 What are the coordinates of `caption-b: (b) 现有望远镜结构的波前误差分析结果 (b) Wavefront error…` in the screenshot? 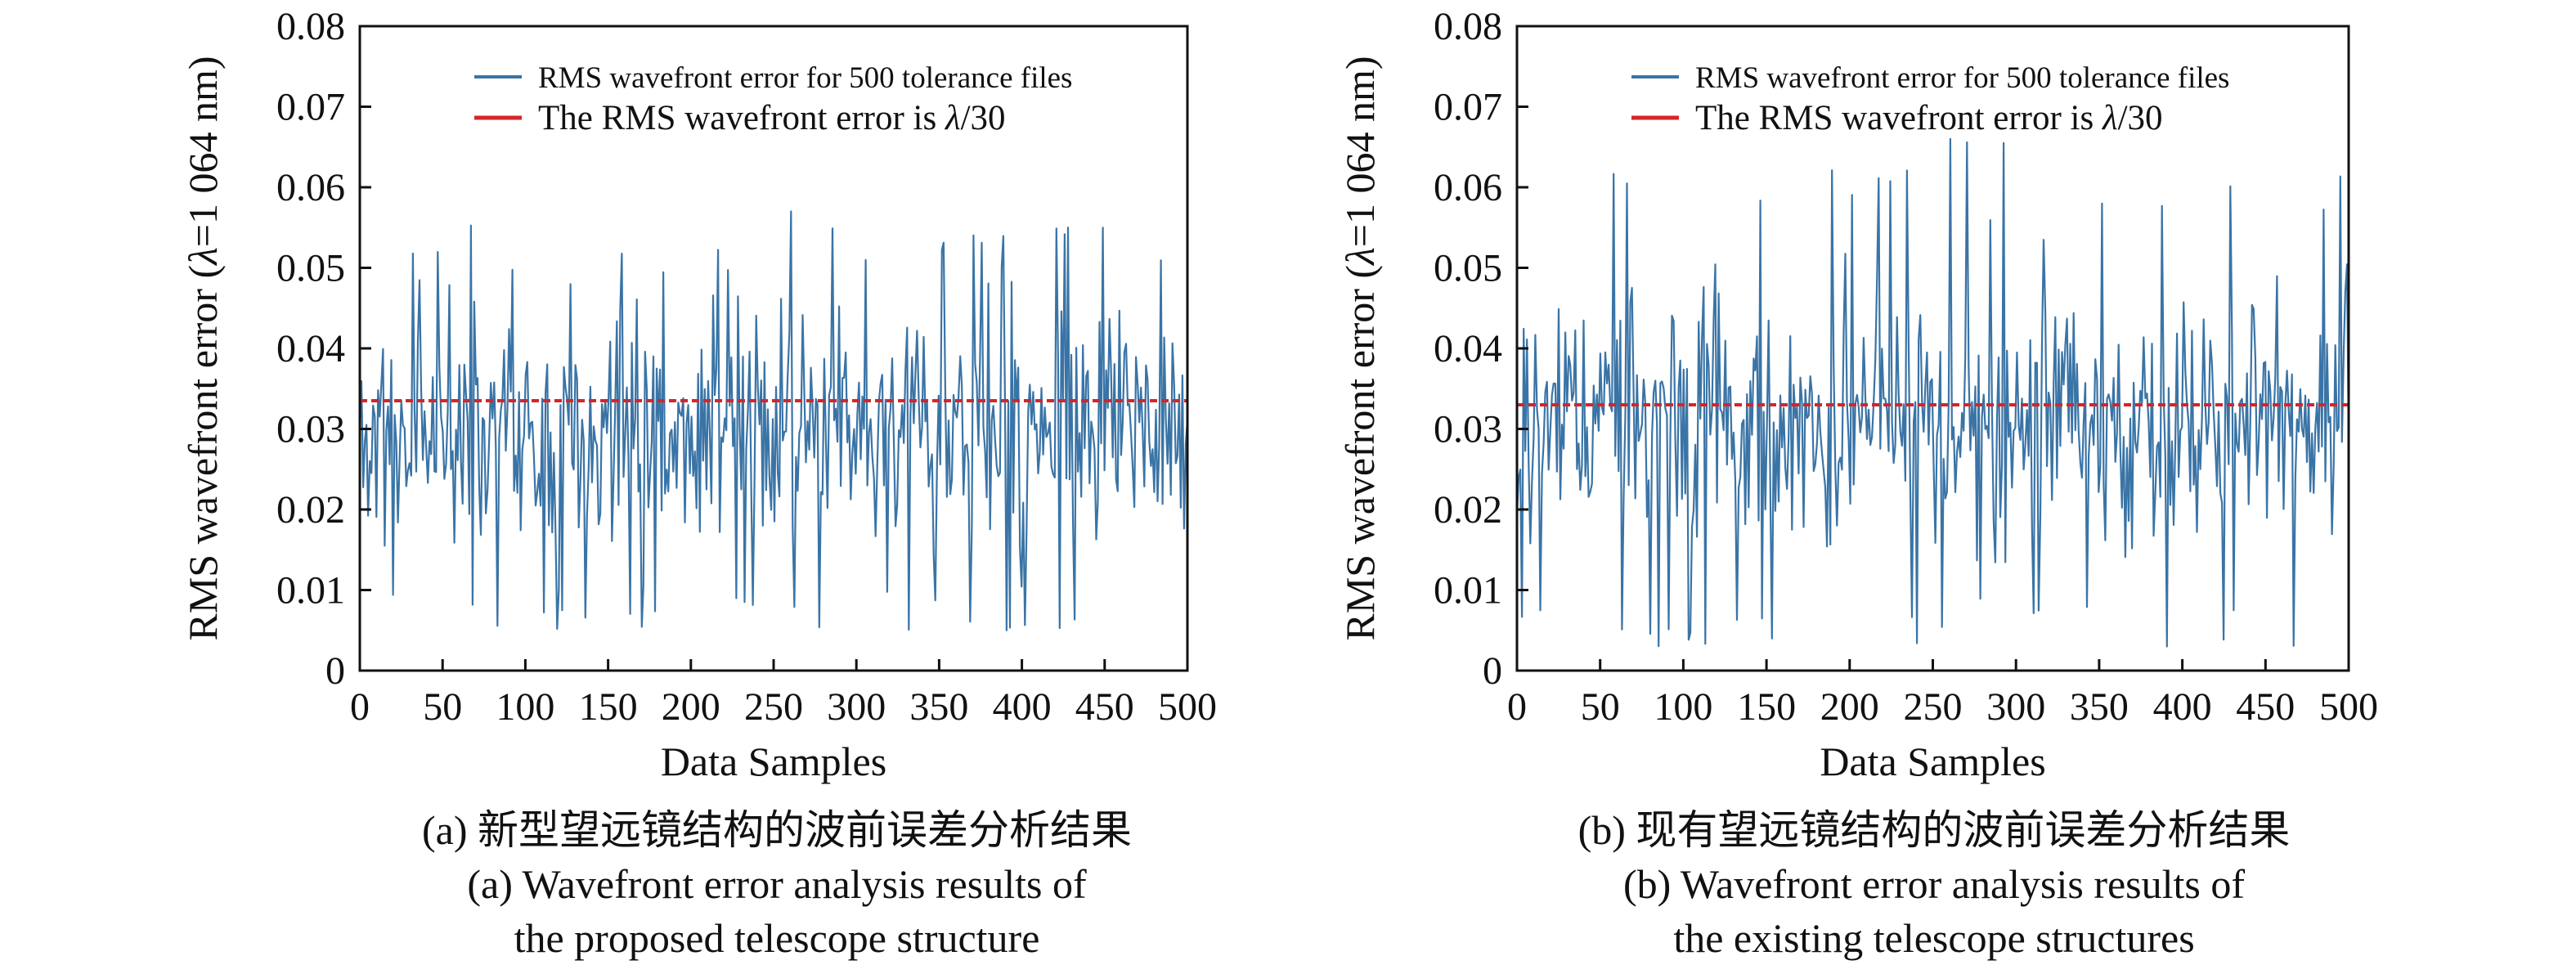 It's located at (1934, 884).